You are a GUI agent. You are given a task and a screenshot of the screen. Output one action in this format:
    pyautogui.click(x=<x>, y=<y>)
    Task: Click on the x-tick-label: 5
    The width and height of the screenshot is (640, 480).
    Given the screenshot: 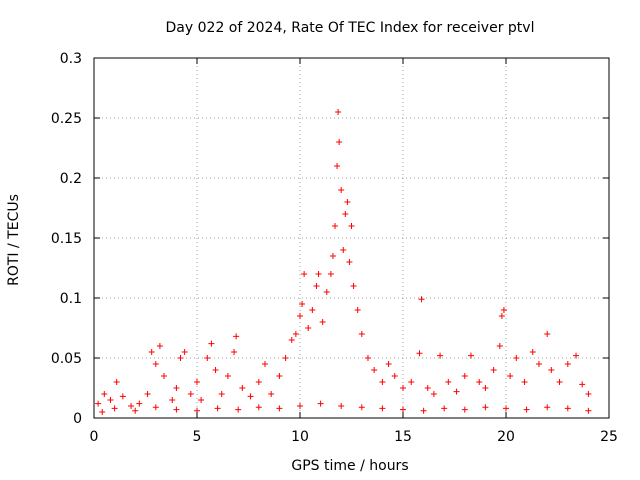 What is the action you would take?
    pyautogui.click(x=197, y=437)
    